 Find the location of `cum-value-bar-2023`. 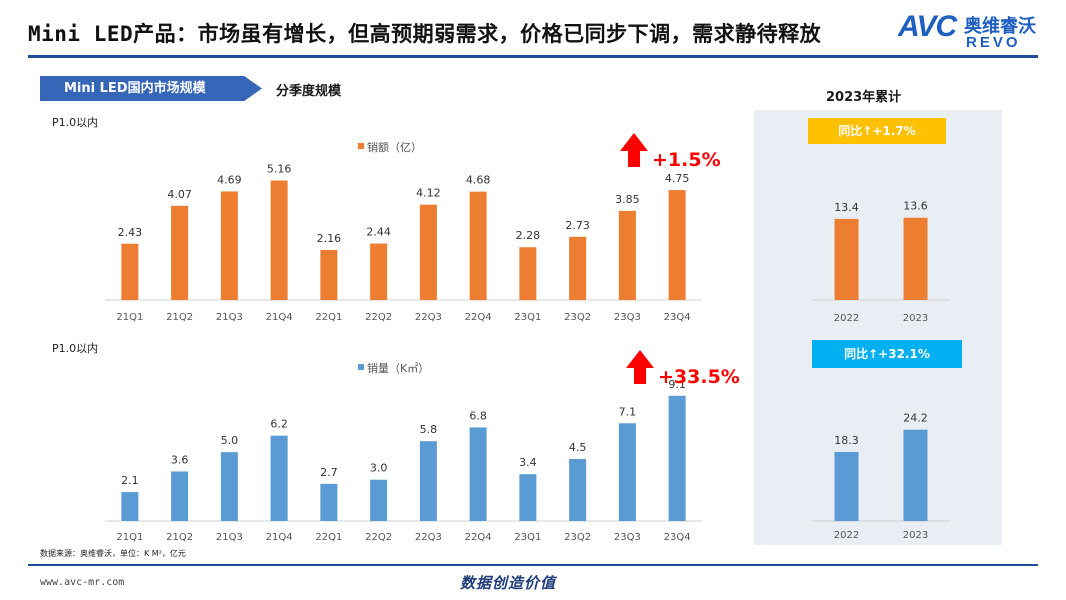

cum-value-bar-2023 is located at coordinates (915, 258).